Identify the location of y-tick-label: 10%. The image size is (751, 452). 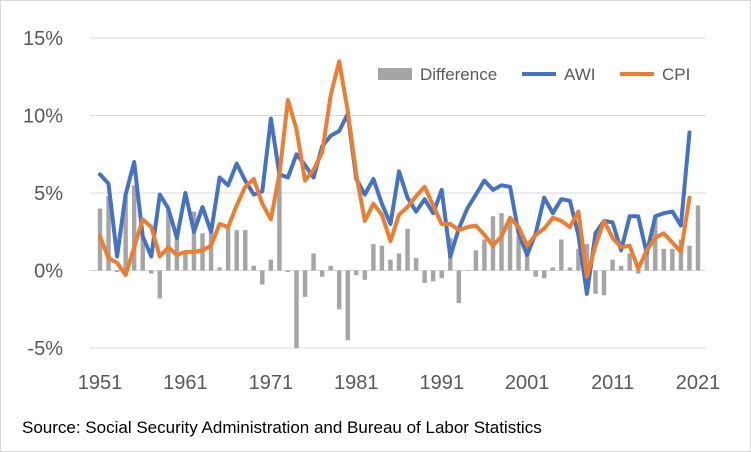
(43, 117).